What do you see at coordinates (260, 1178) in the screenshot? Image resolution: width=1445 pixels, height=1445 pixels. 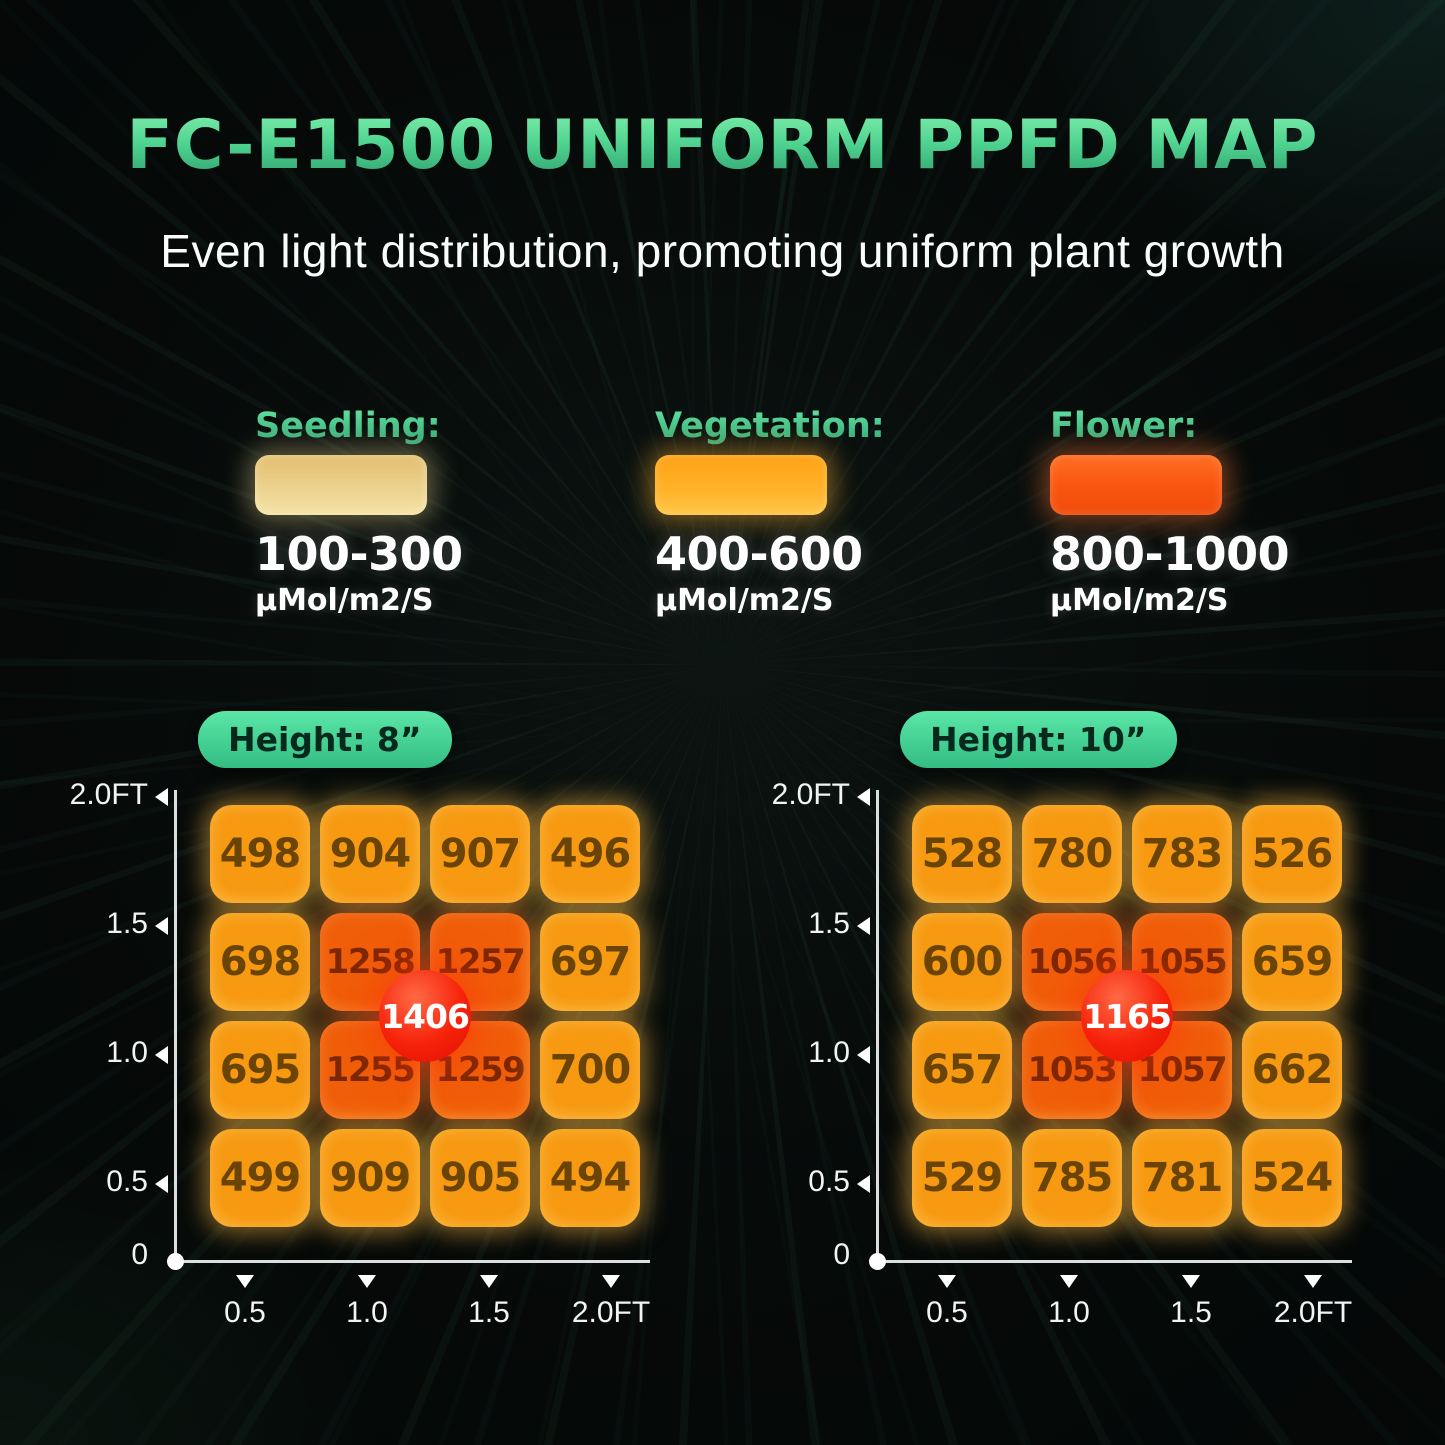 I see `ppfd-cell: 499` at bounding box center [260, 1178].